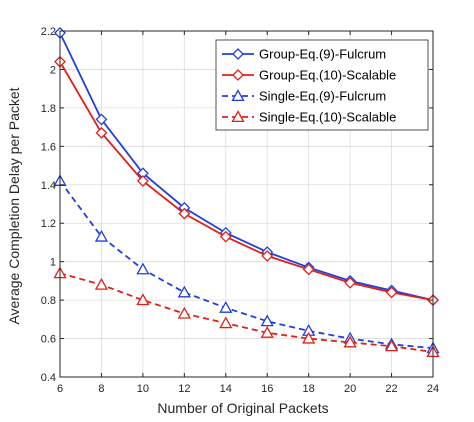  I want to click on legend-entry: Group-Eq.(9)-Fulcrum, so click(304, 54).